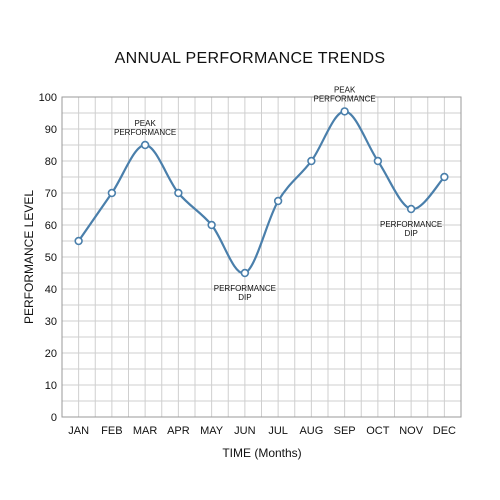  I want to click on x-axis-label: TIME (Months), so click(261, 453).